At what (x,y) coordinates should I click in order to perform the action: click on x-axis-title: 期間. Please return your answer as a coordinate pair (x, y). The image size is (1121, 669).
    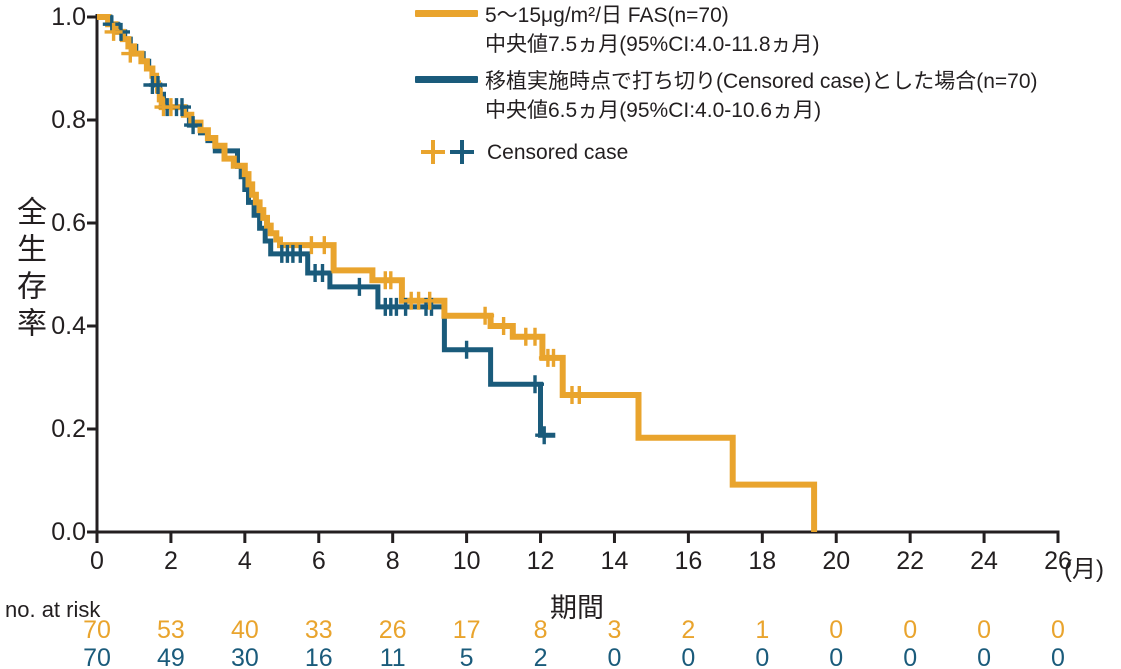
    Looking at the image, I should click on (577, 608).